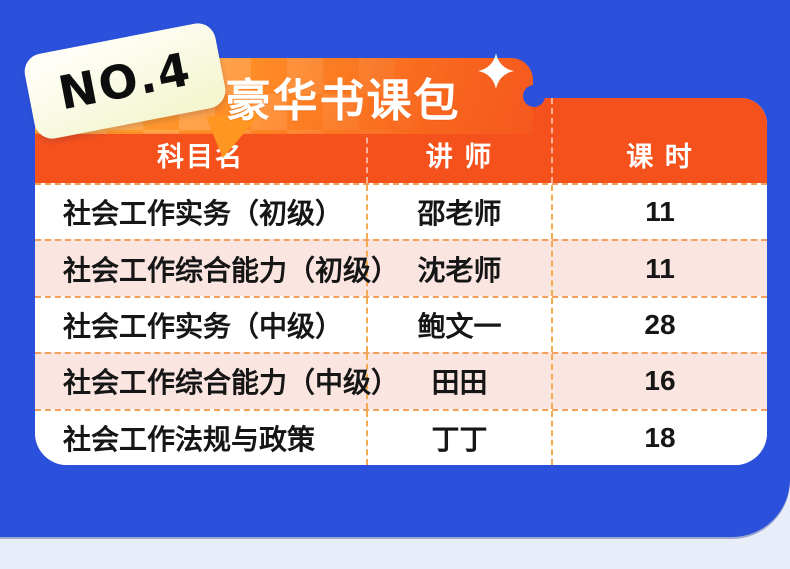 The width and height of the screenshot is (790, 569). Describe the element at coordinates (660, 437) in the screenshot. I see `hours-cell: 18` at that location.